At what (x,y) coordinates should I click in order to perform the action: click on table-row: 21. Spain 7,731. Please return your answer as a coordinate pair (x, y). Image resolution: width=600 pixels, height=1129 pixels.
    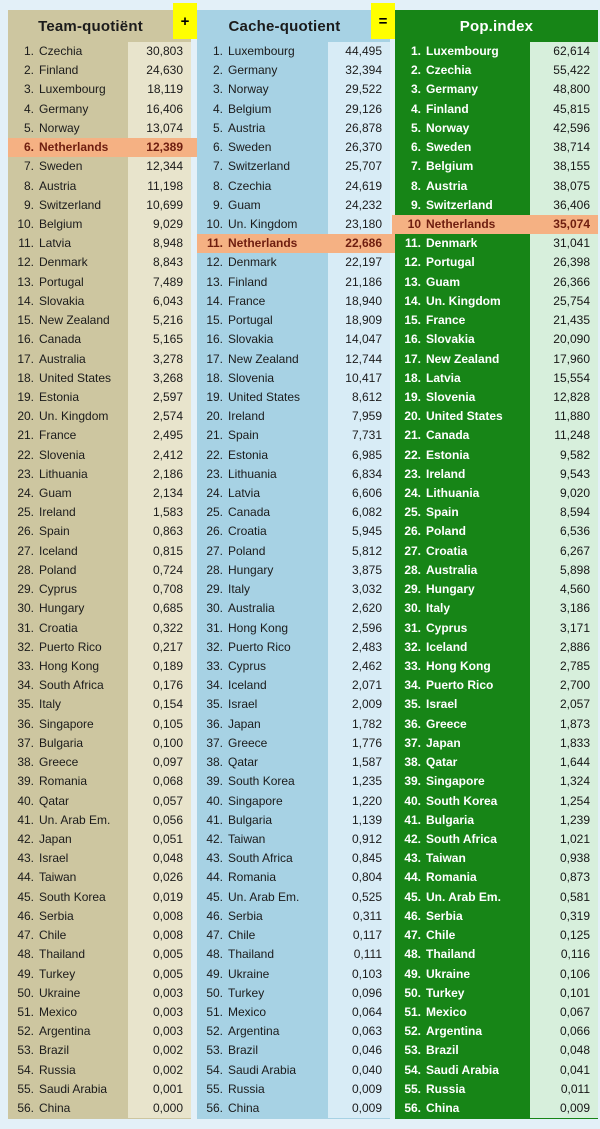
    Looking at the image, I should click on (293, 436).